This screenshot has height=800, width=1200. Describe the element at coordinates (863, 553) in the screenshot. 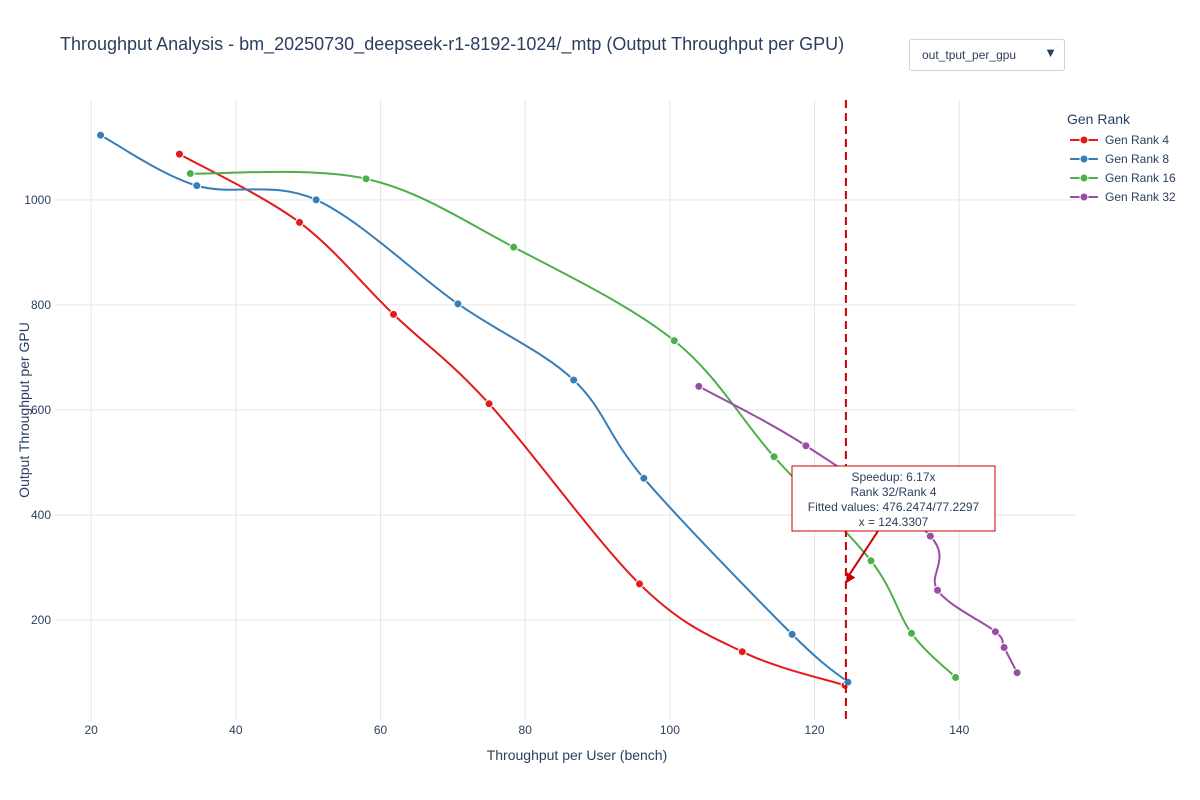

I see `annotation-arrow` at that location.